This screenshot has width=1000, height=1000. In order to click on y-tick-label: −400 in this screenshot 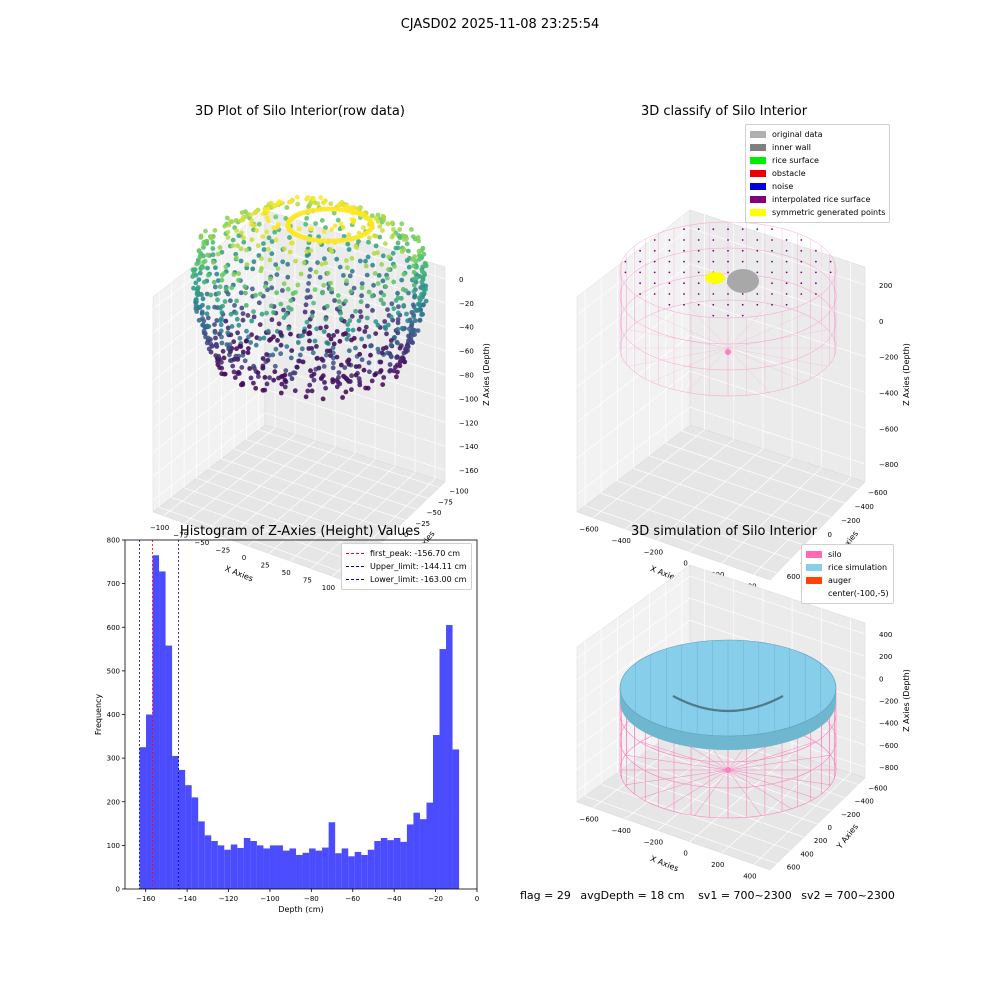, I will do `click(864, 802)`.